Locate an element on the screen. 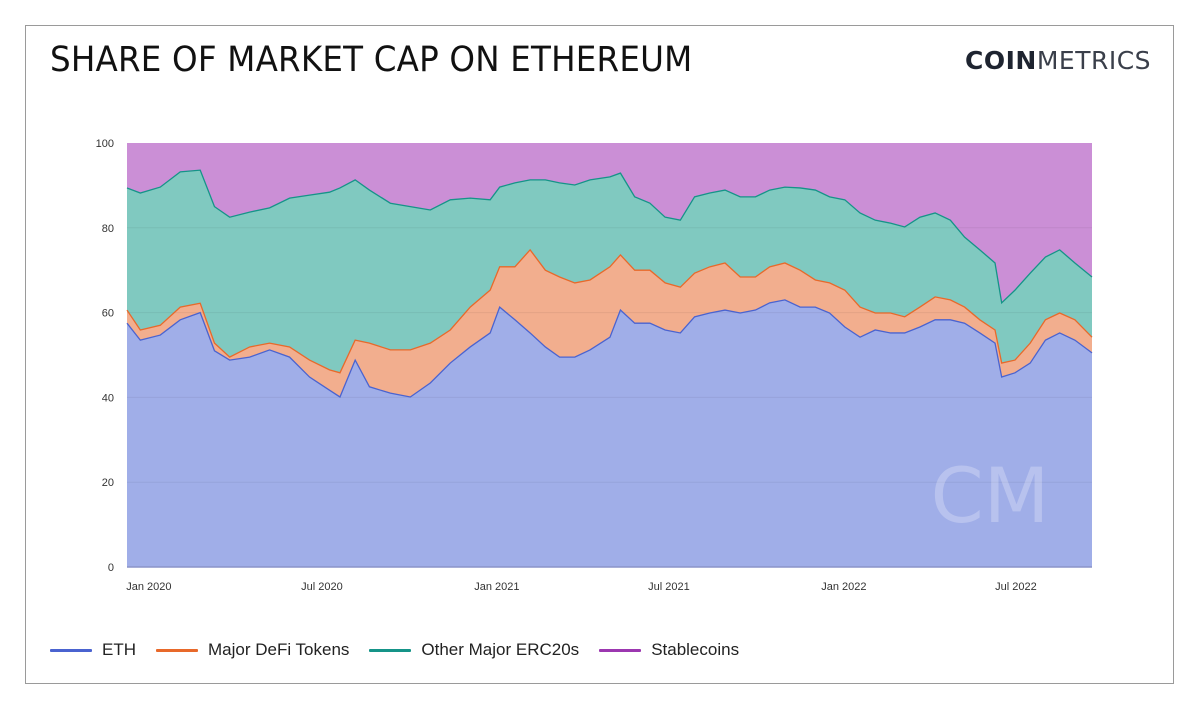 The width and height of the screenshot is (1200, 709). y-tick-label: 100 is located at coordinates (105, 144).